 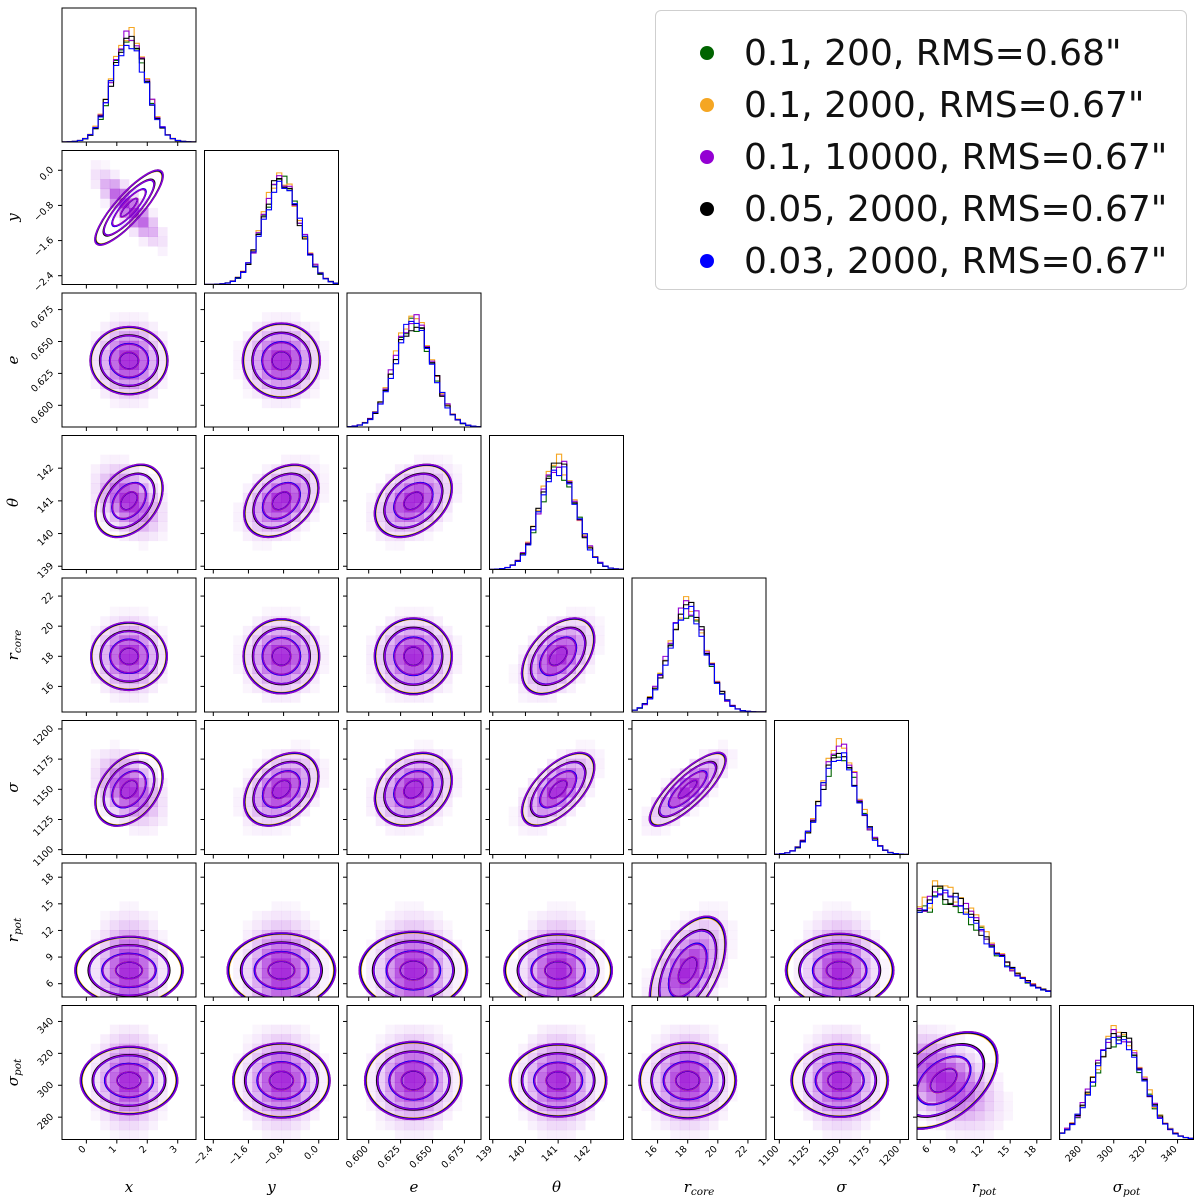 What do you see at coordinates (1127, 1188) in the screenshot?
I see `x-axis-label: σpot` at bounding box center [1127, 1188].